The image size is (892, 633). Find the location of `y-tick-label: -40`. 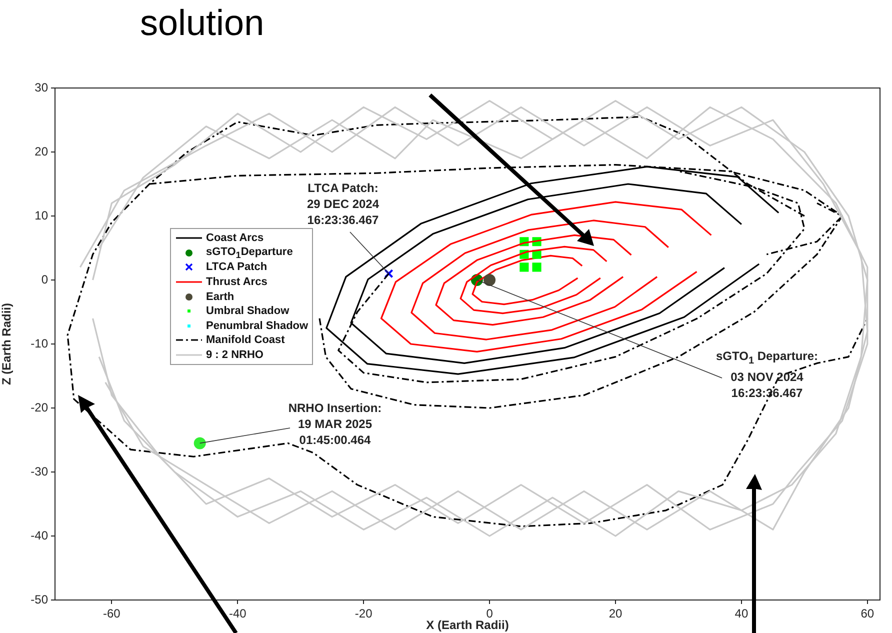

y-tick-label: -40 is located at coordinates (39, 535).